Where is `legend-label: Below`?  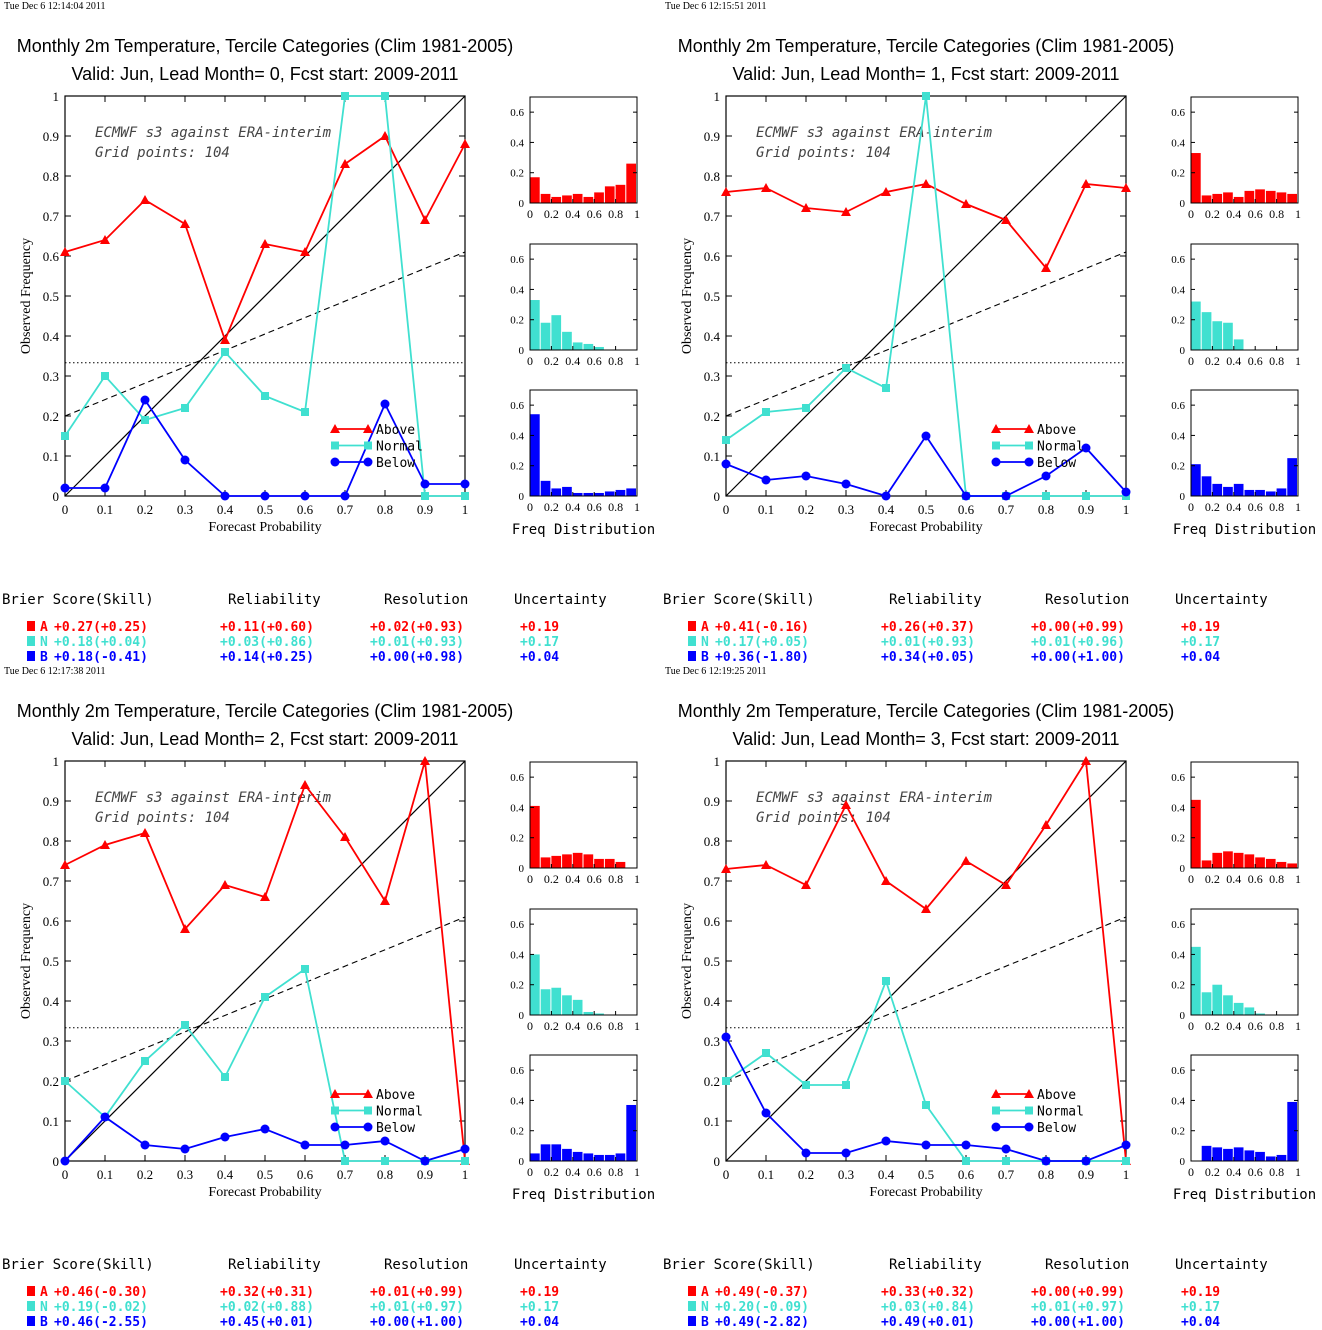 legend-label: Below is located at coordinates (1056, 463).